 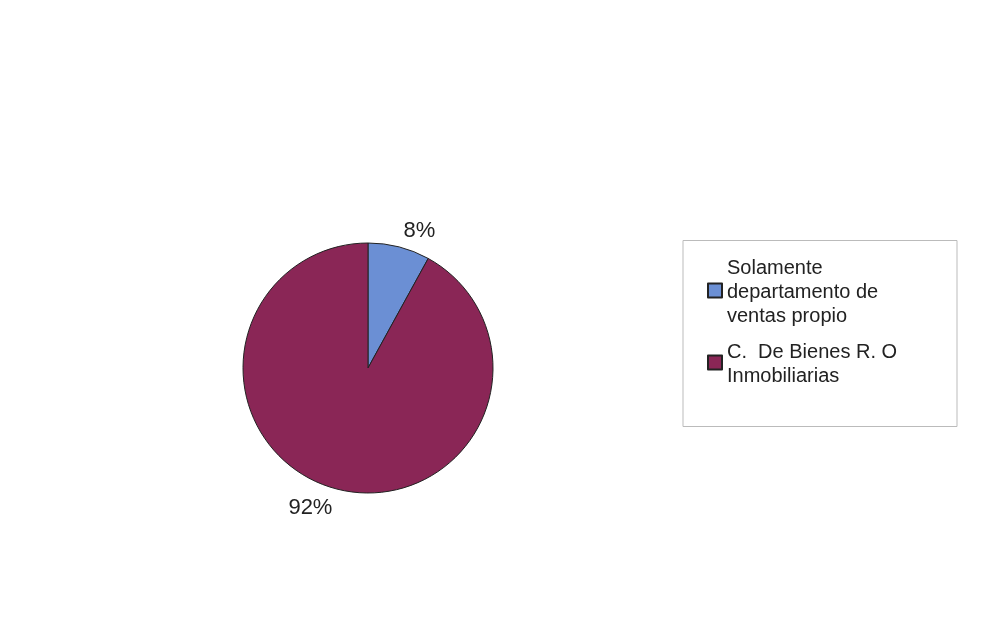 I want to click on data-label: 92%, so click(x=310, y=507).